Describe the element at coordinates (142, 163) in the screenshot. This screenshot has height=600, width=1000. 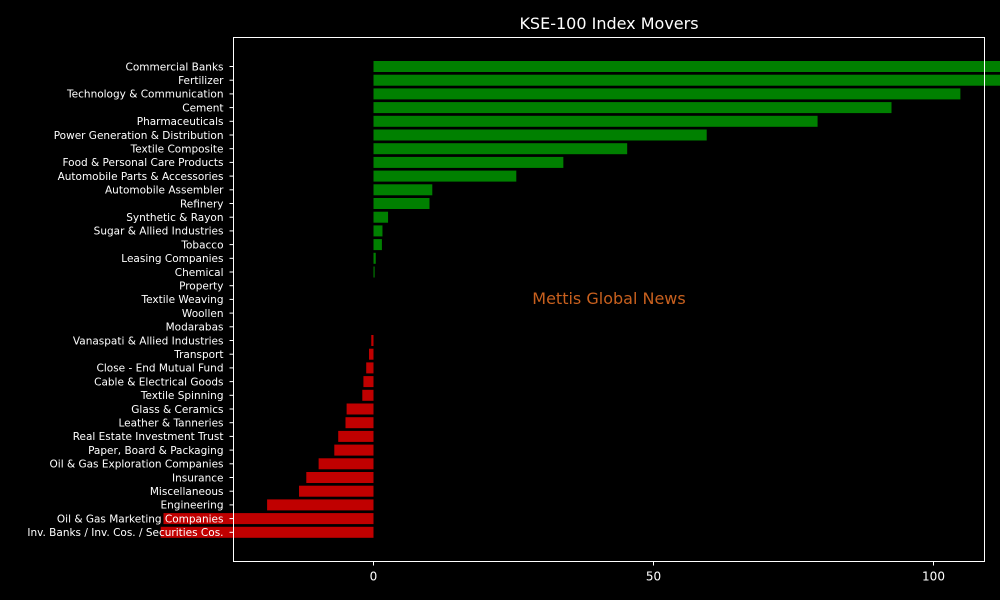
I see `category-label: Food & Personal Care Products` at that location.